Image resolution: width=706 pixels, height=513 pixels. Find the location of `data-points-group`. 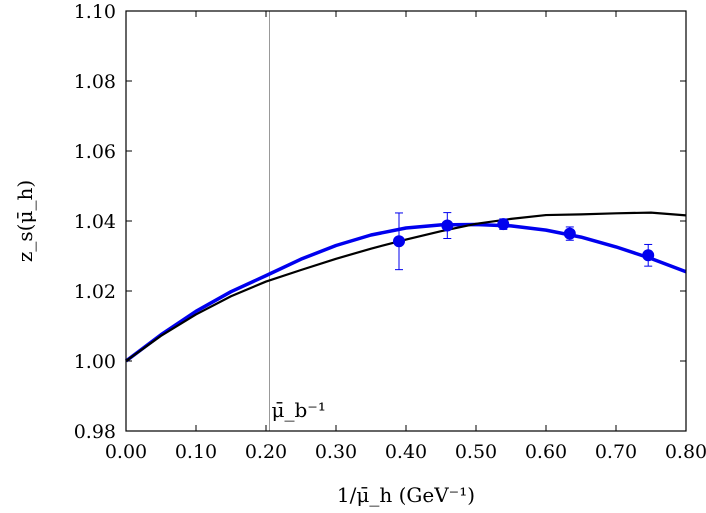

data-points-group is located at coordinates (524, 241).